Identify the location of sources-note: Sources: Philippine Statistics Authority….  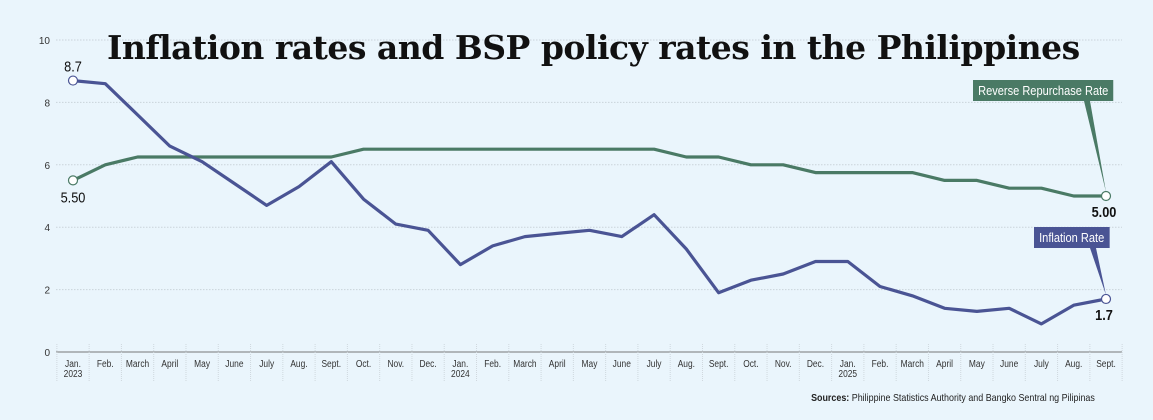
(953, 398).